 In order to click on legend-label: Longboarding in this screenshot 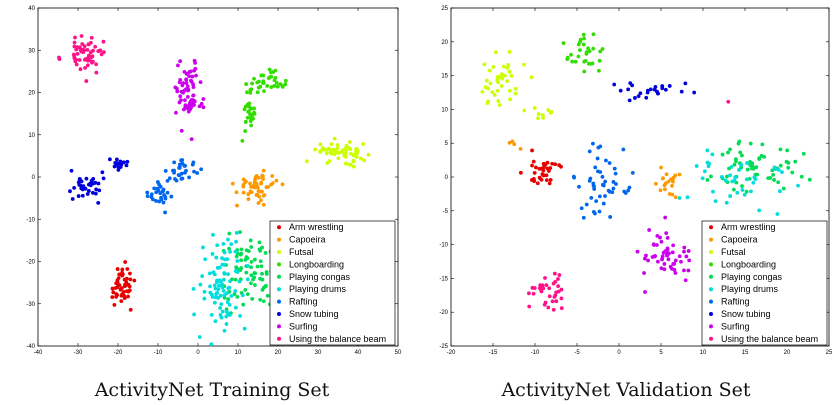, I will do `click(316, 264)`.